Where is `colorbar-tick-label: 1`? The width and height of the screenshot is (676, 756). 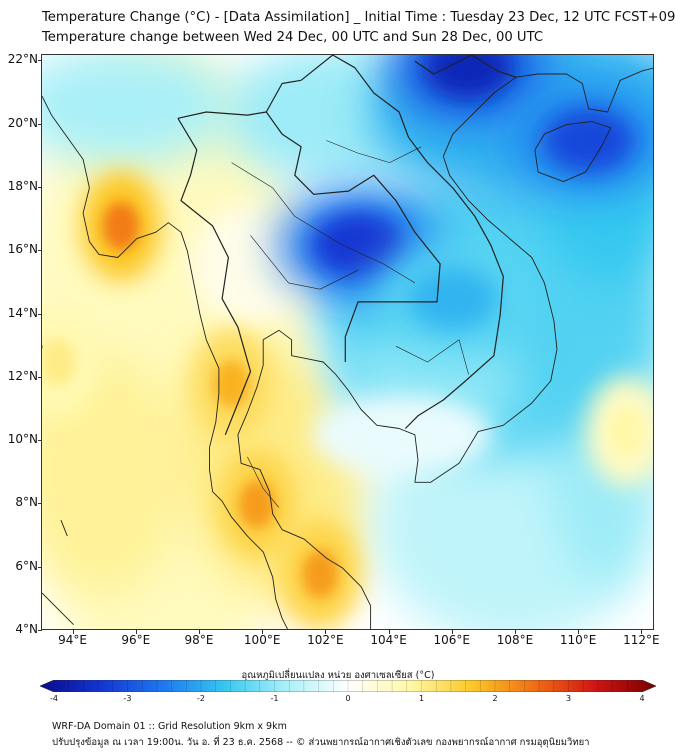 colorbar-tick-label: 1 is located at coordinates (421, 698).